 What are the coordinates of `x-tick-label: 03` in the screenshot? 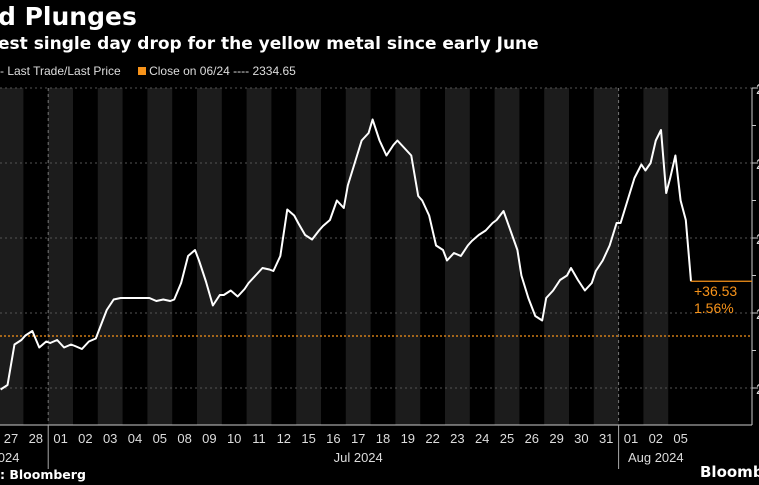 It's located at (110, 438).